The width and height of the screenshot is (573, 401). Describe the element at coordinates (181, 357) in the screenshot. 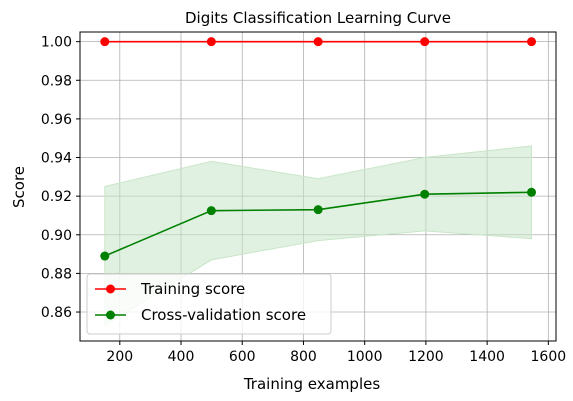

I see `x-tick-label: 400` at that location.